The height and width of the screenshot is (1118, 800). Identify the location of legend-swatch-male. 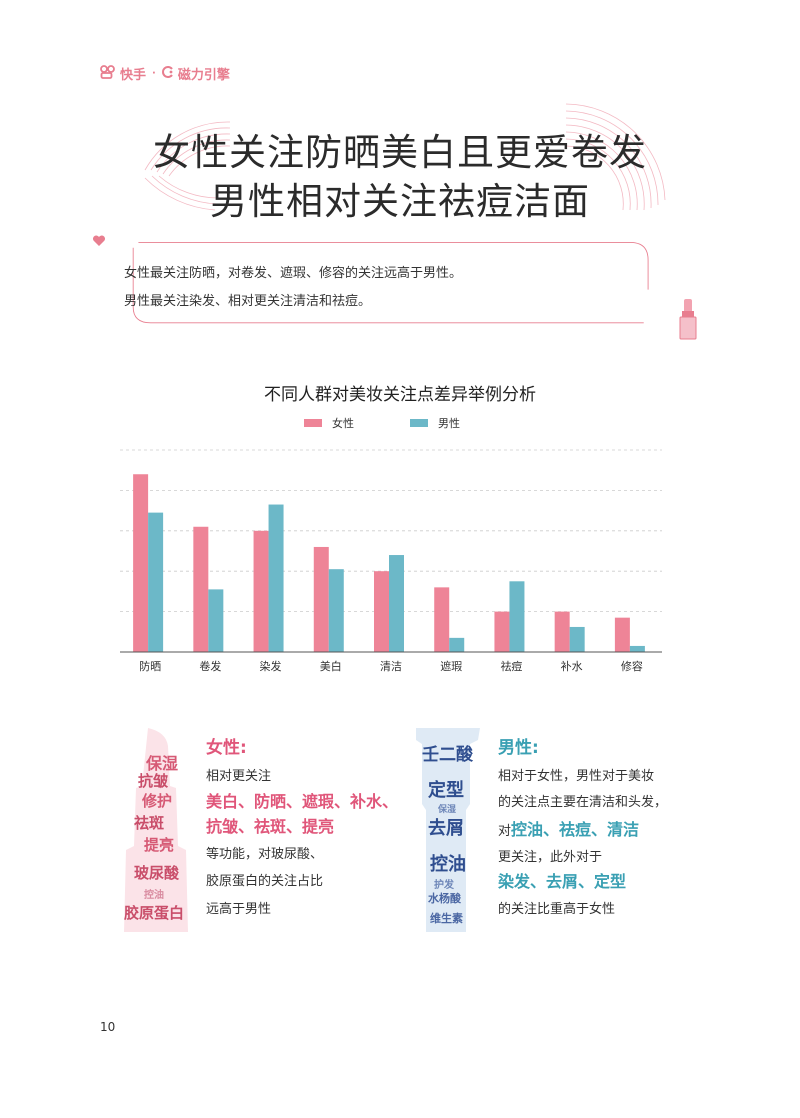
(419, 423).